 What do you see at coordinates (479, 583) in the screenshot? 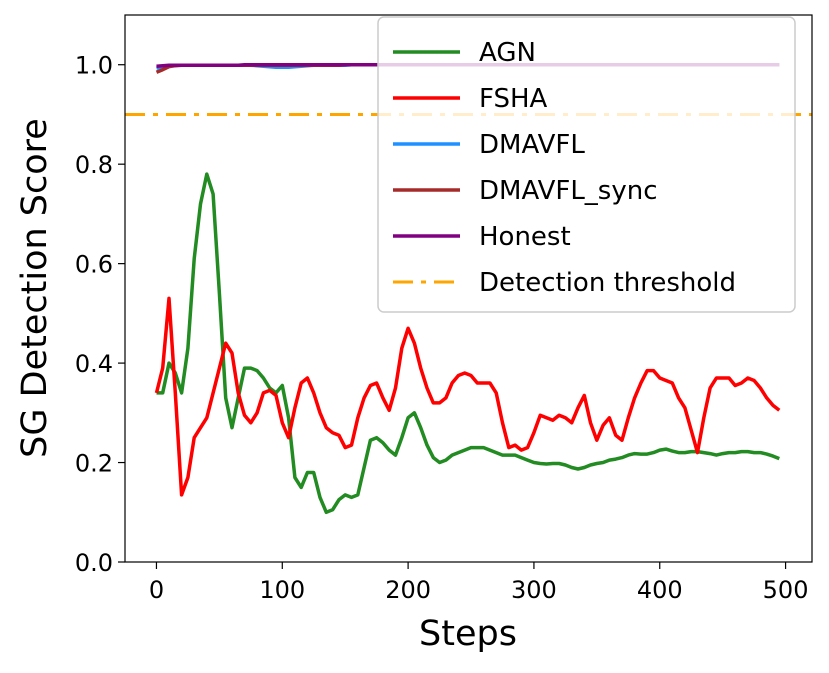
I see `x-axis-ticks: 0 100 200 300 400 500` at bounding box center [479, 583].